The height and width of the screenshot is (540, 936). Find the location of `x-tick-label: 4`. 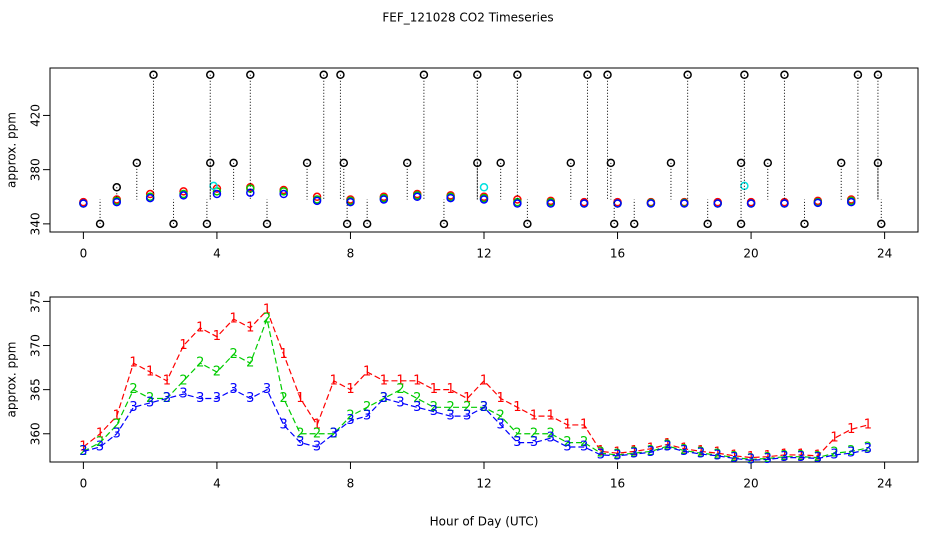

x-tick-label: 4 is located at coordinates (217, 254).